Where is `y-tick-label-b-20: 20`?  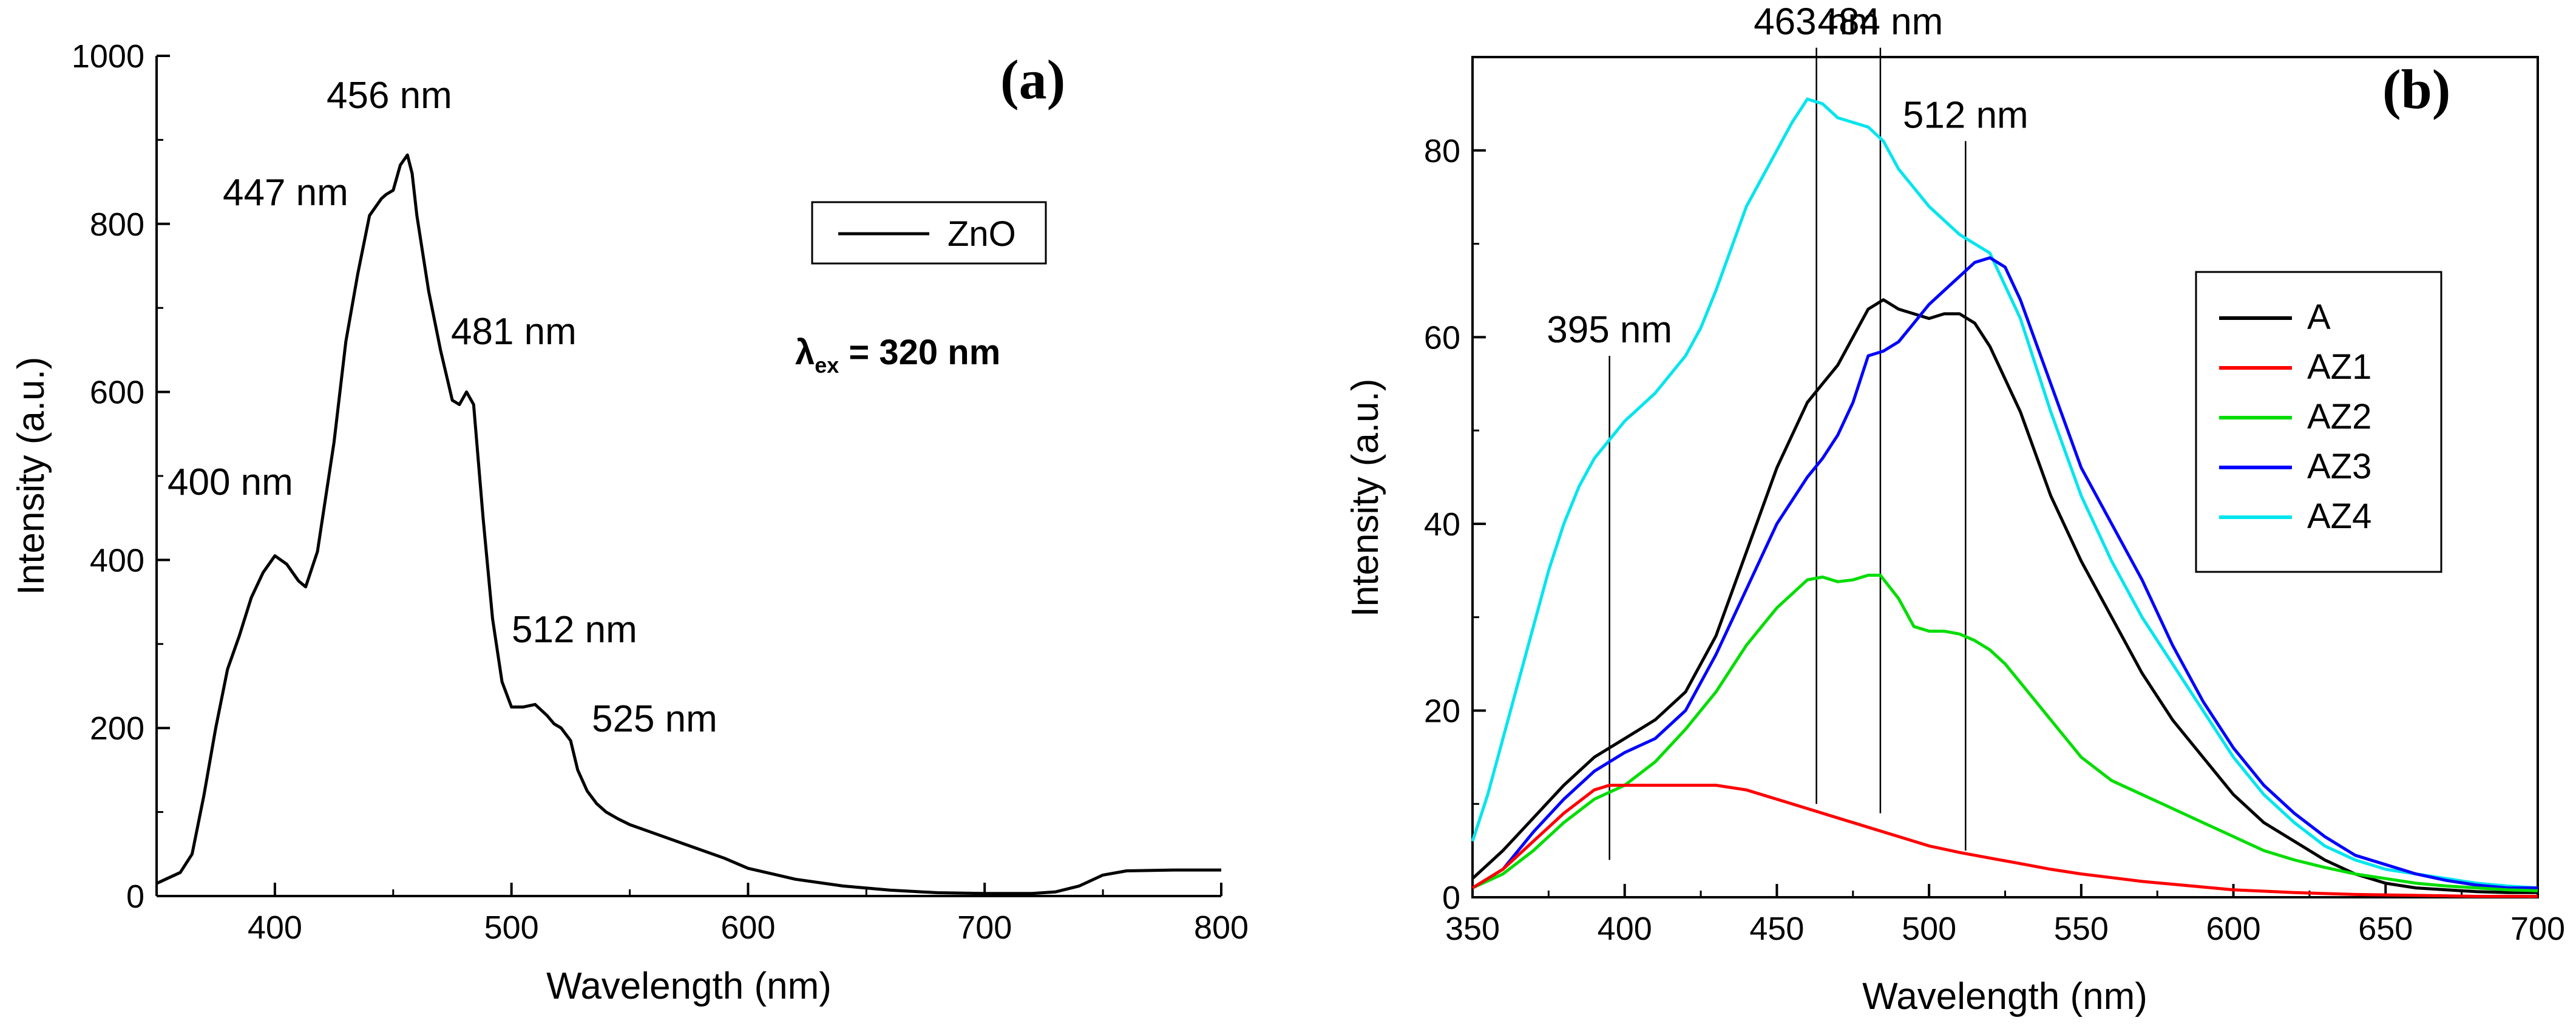
y-tick-label-b-20: 20 is located at coordinates (1442, 711).